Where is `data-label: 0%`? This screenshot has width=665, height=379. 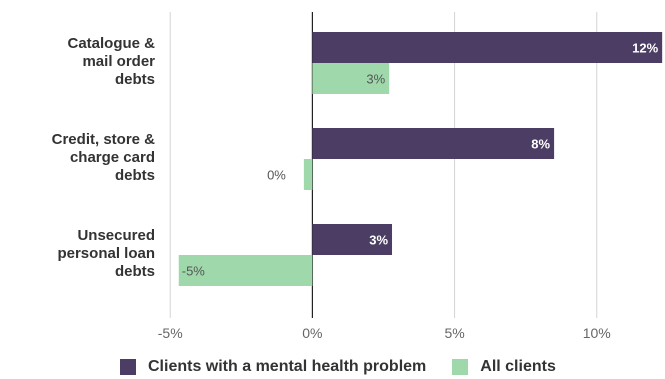
data-label: 0% is located at coordinates (276, 175).